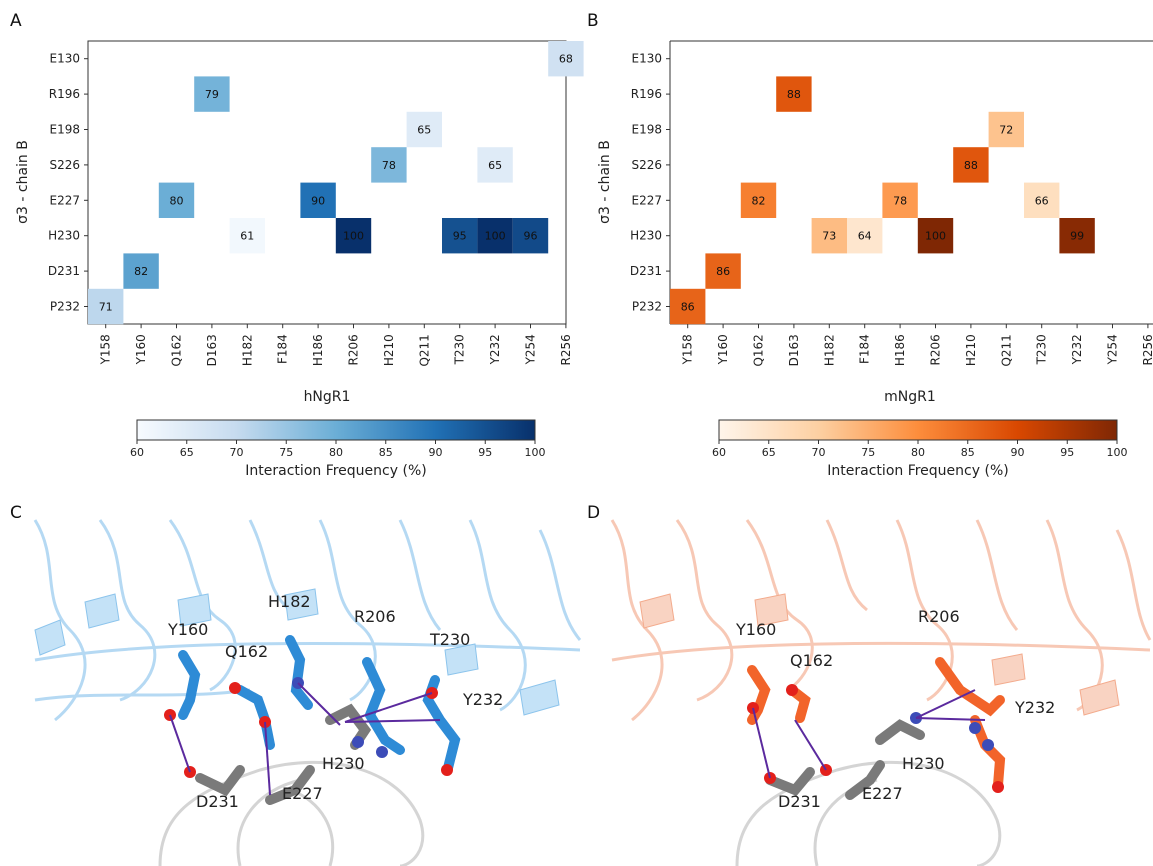 The width and height of the screenshot is (1153, 866). What do you see at coordinates (910, 397) in the screenshot?
I see `x-axis-title: mNgR1` at bounding box center [910, 397].